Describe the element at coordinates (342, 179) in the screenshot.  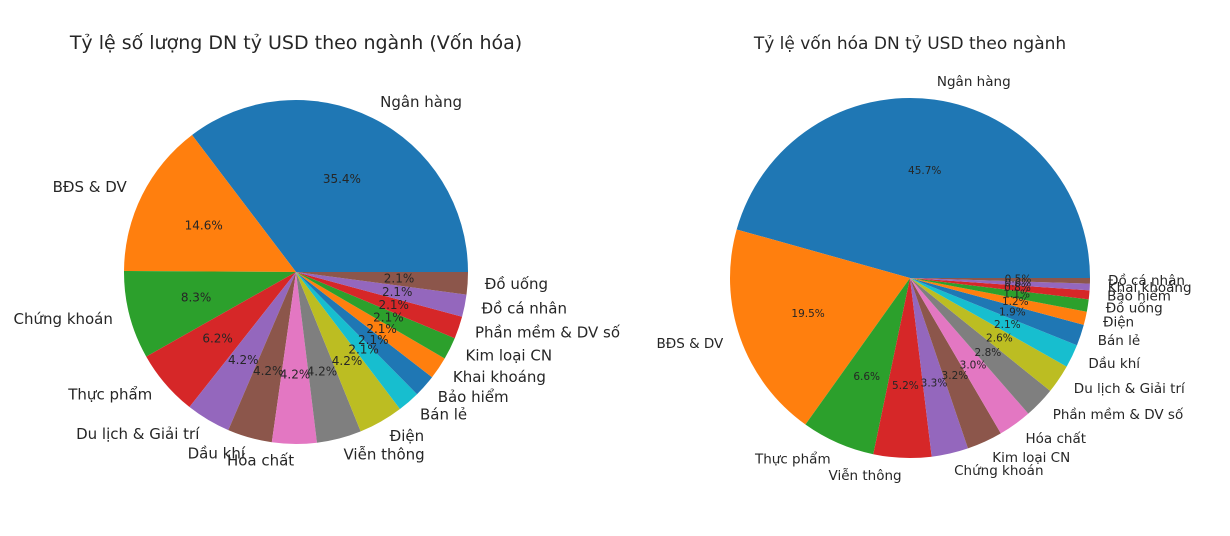
I see `percent-label-ngan-hang: 35.4%` at that location.